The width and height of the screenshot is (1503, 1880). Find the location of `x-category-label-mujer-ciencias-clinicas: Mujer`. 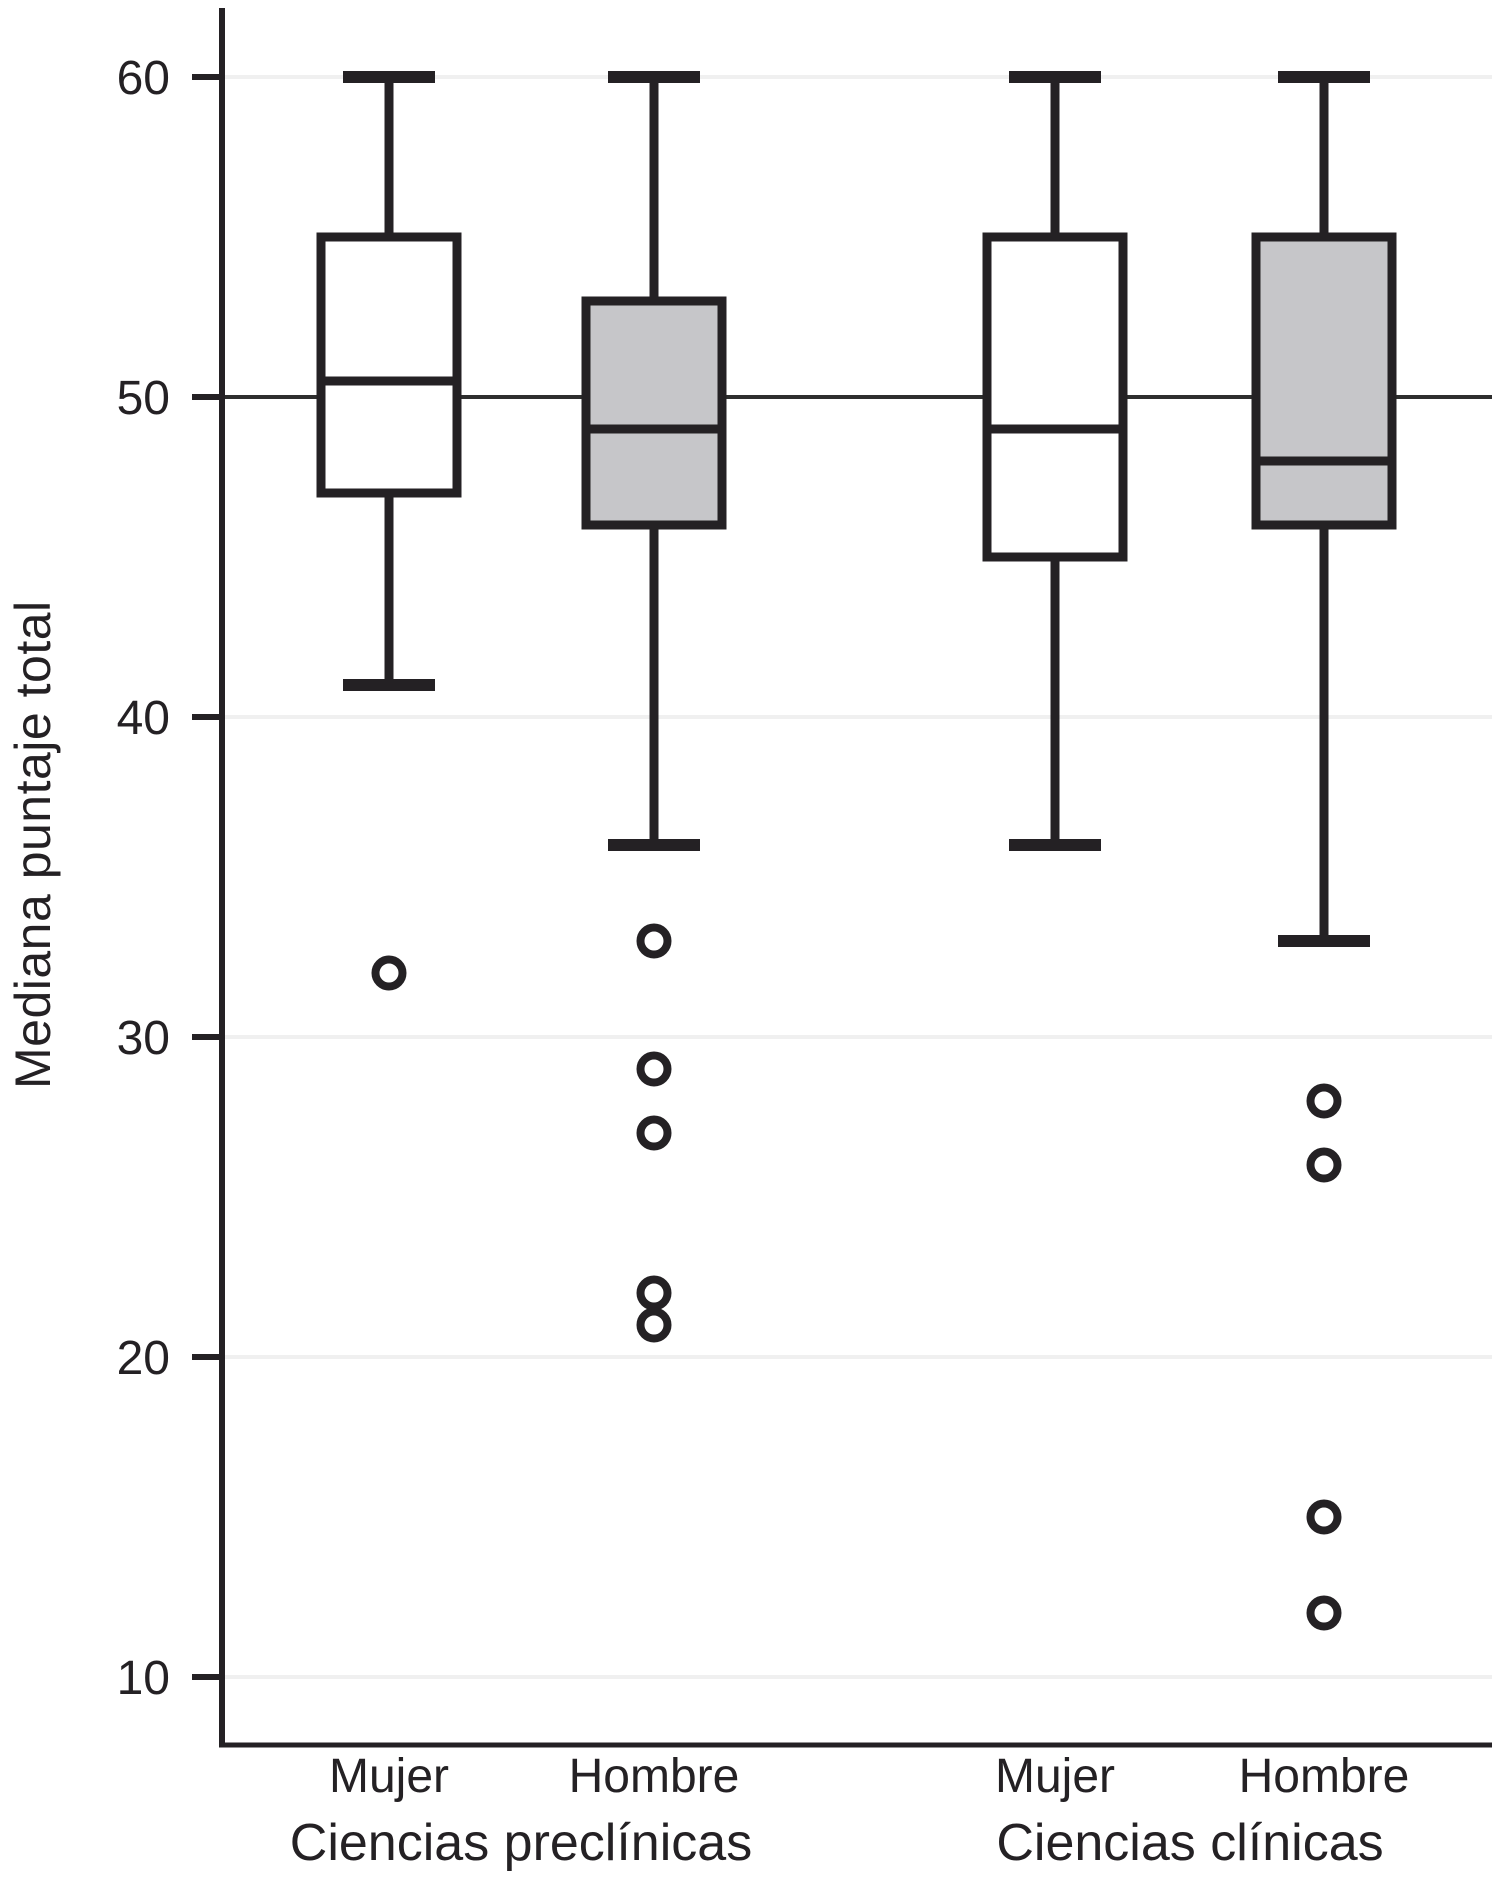

x-category-label-mujer-ciencias-clinicas: Mujer is located at coordinates (1055, 1776).